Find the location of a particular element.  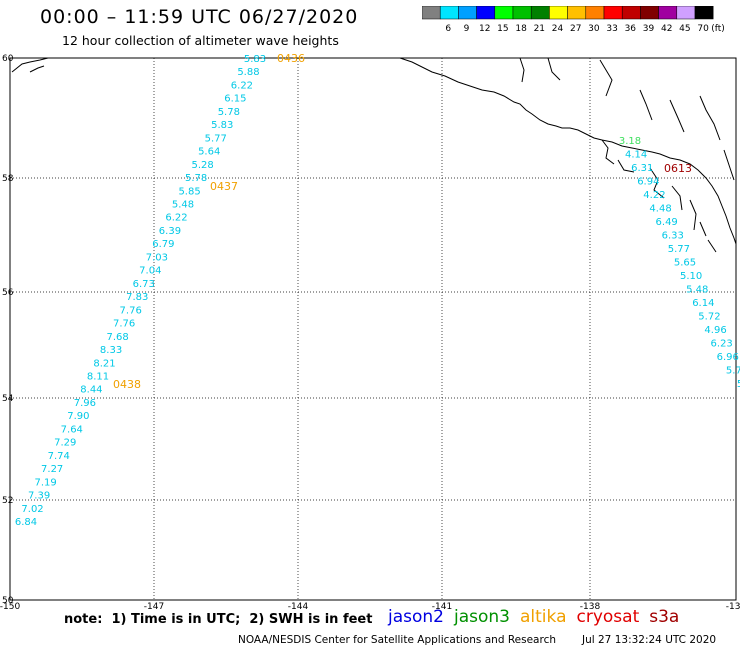

legend-jason2: jason2 is located at coordinates (416, 617).